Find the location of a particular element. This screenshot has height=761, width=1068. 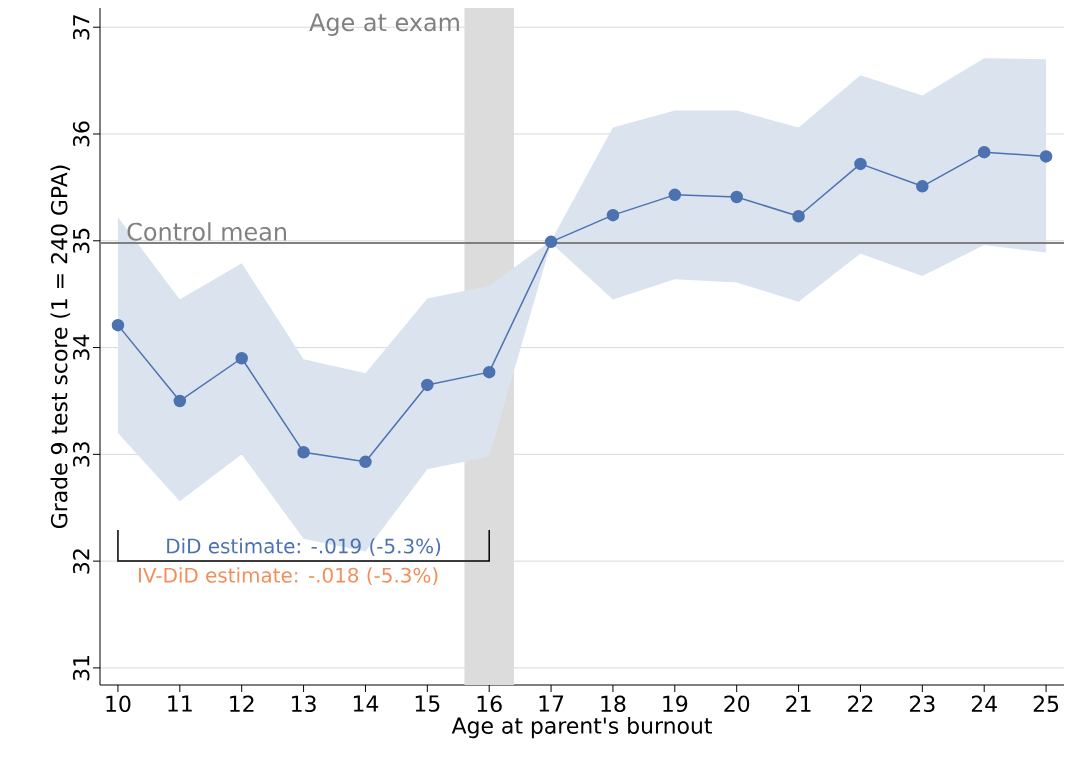

annotation: IV-DiD estimate: -.018 (-5.3%) is located at coordinates (288, 576).